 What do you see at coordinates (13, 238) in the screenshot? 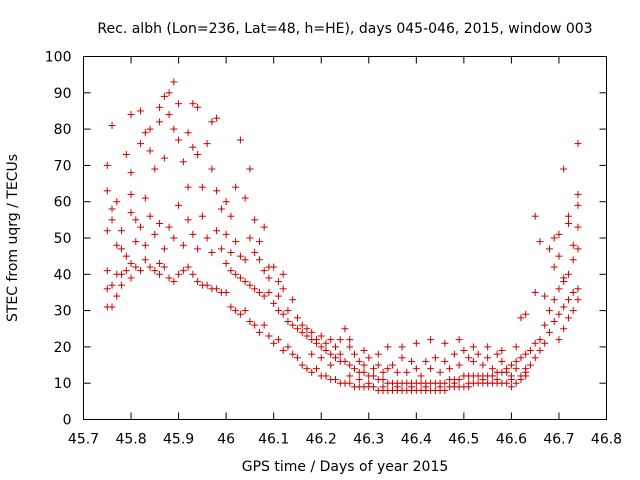
I see `y-axis-label: STEC from uqrg / TECUs` at bounding box center [13, 238].